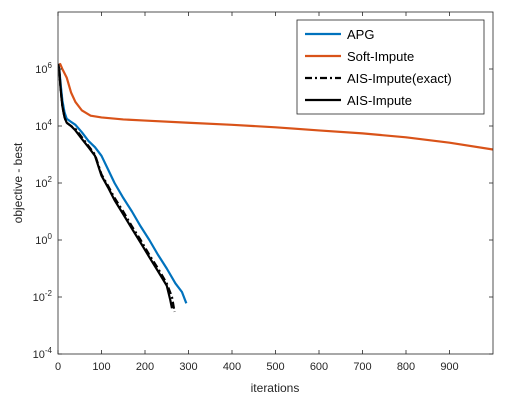  What do you see at coordinates (188, 367) in the screenshot?
I see `x-tick-label: 300` at bounding box center [188, 367].